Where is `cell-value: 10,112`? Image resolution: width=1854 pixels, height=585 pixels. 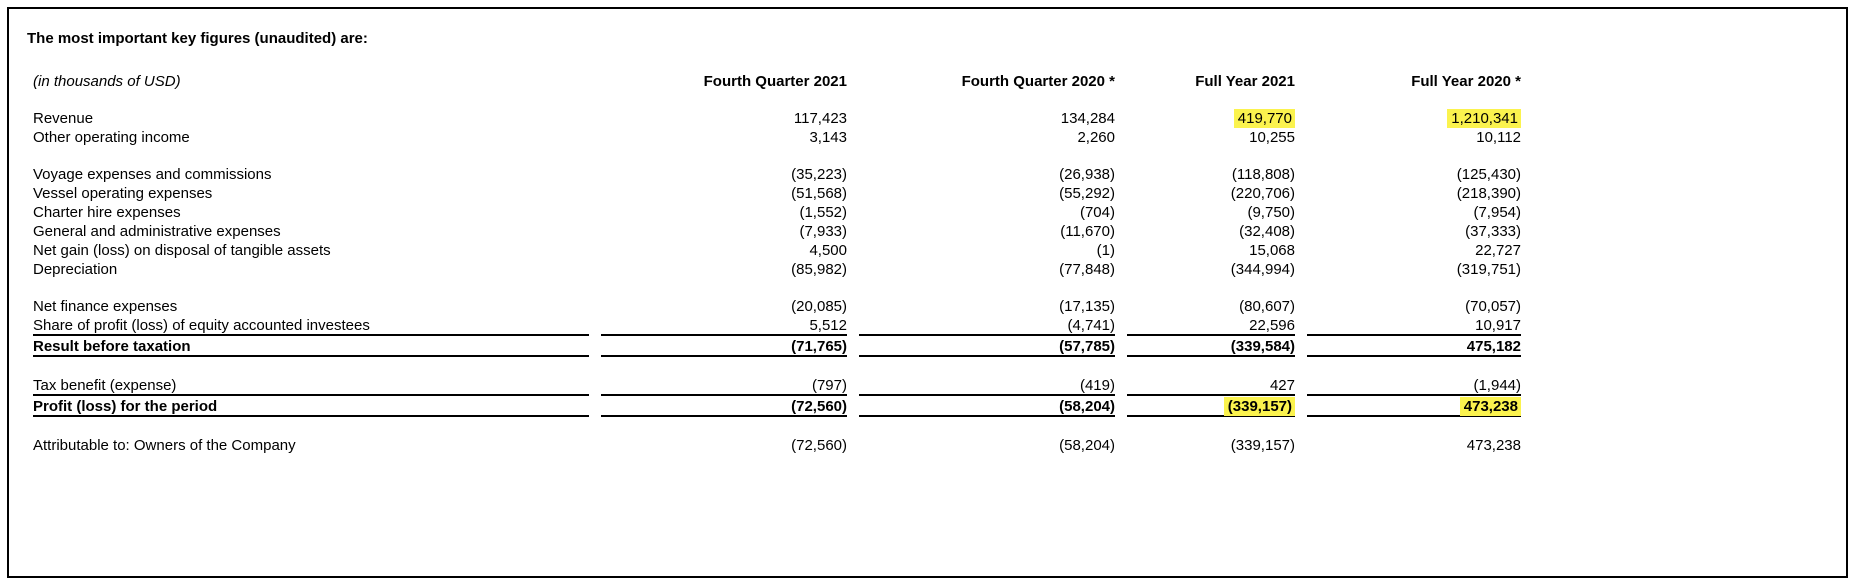
cell-value: 10,112 is located at coordinates (1498, 137).